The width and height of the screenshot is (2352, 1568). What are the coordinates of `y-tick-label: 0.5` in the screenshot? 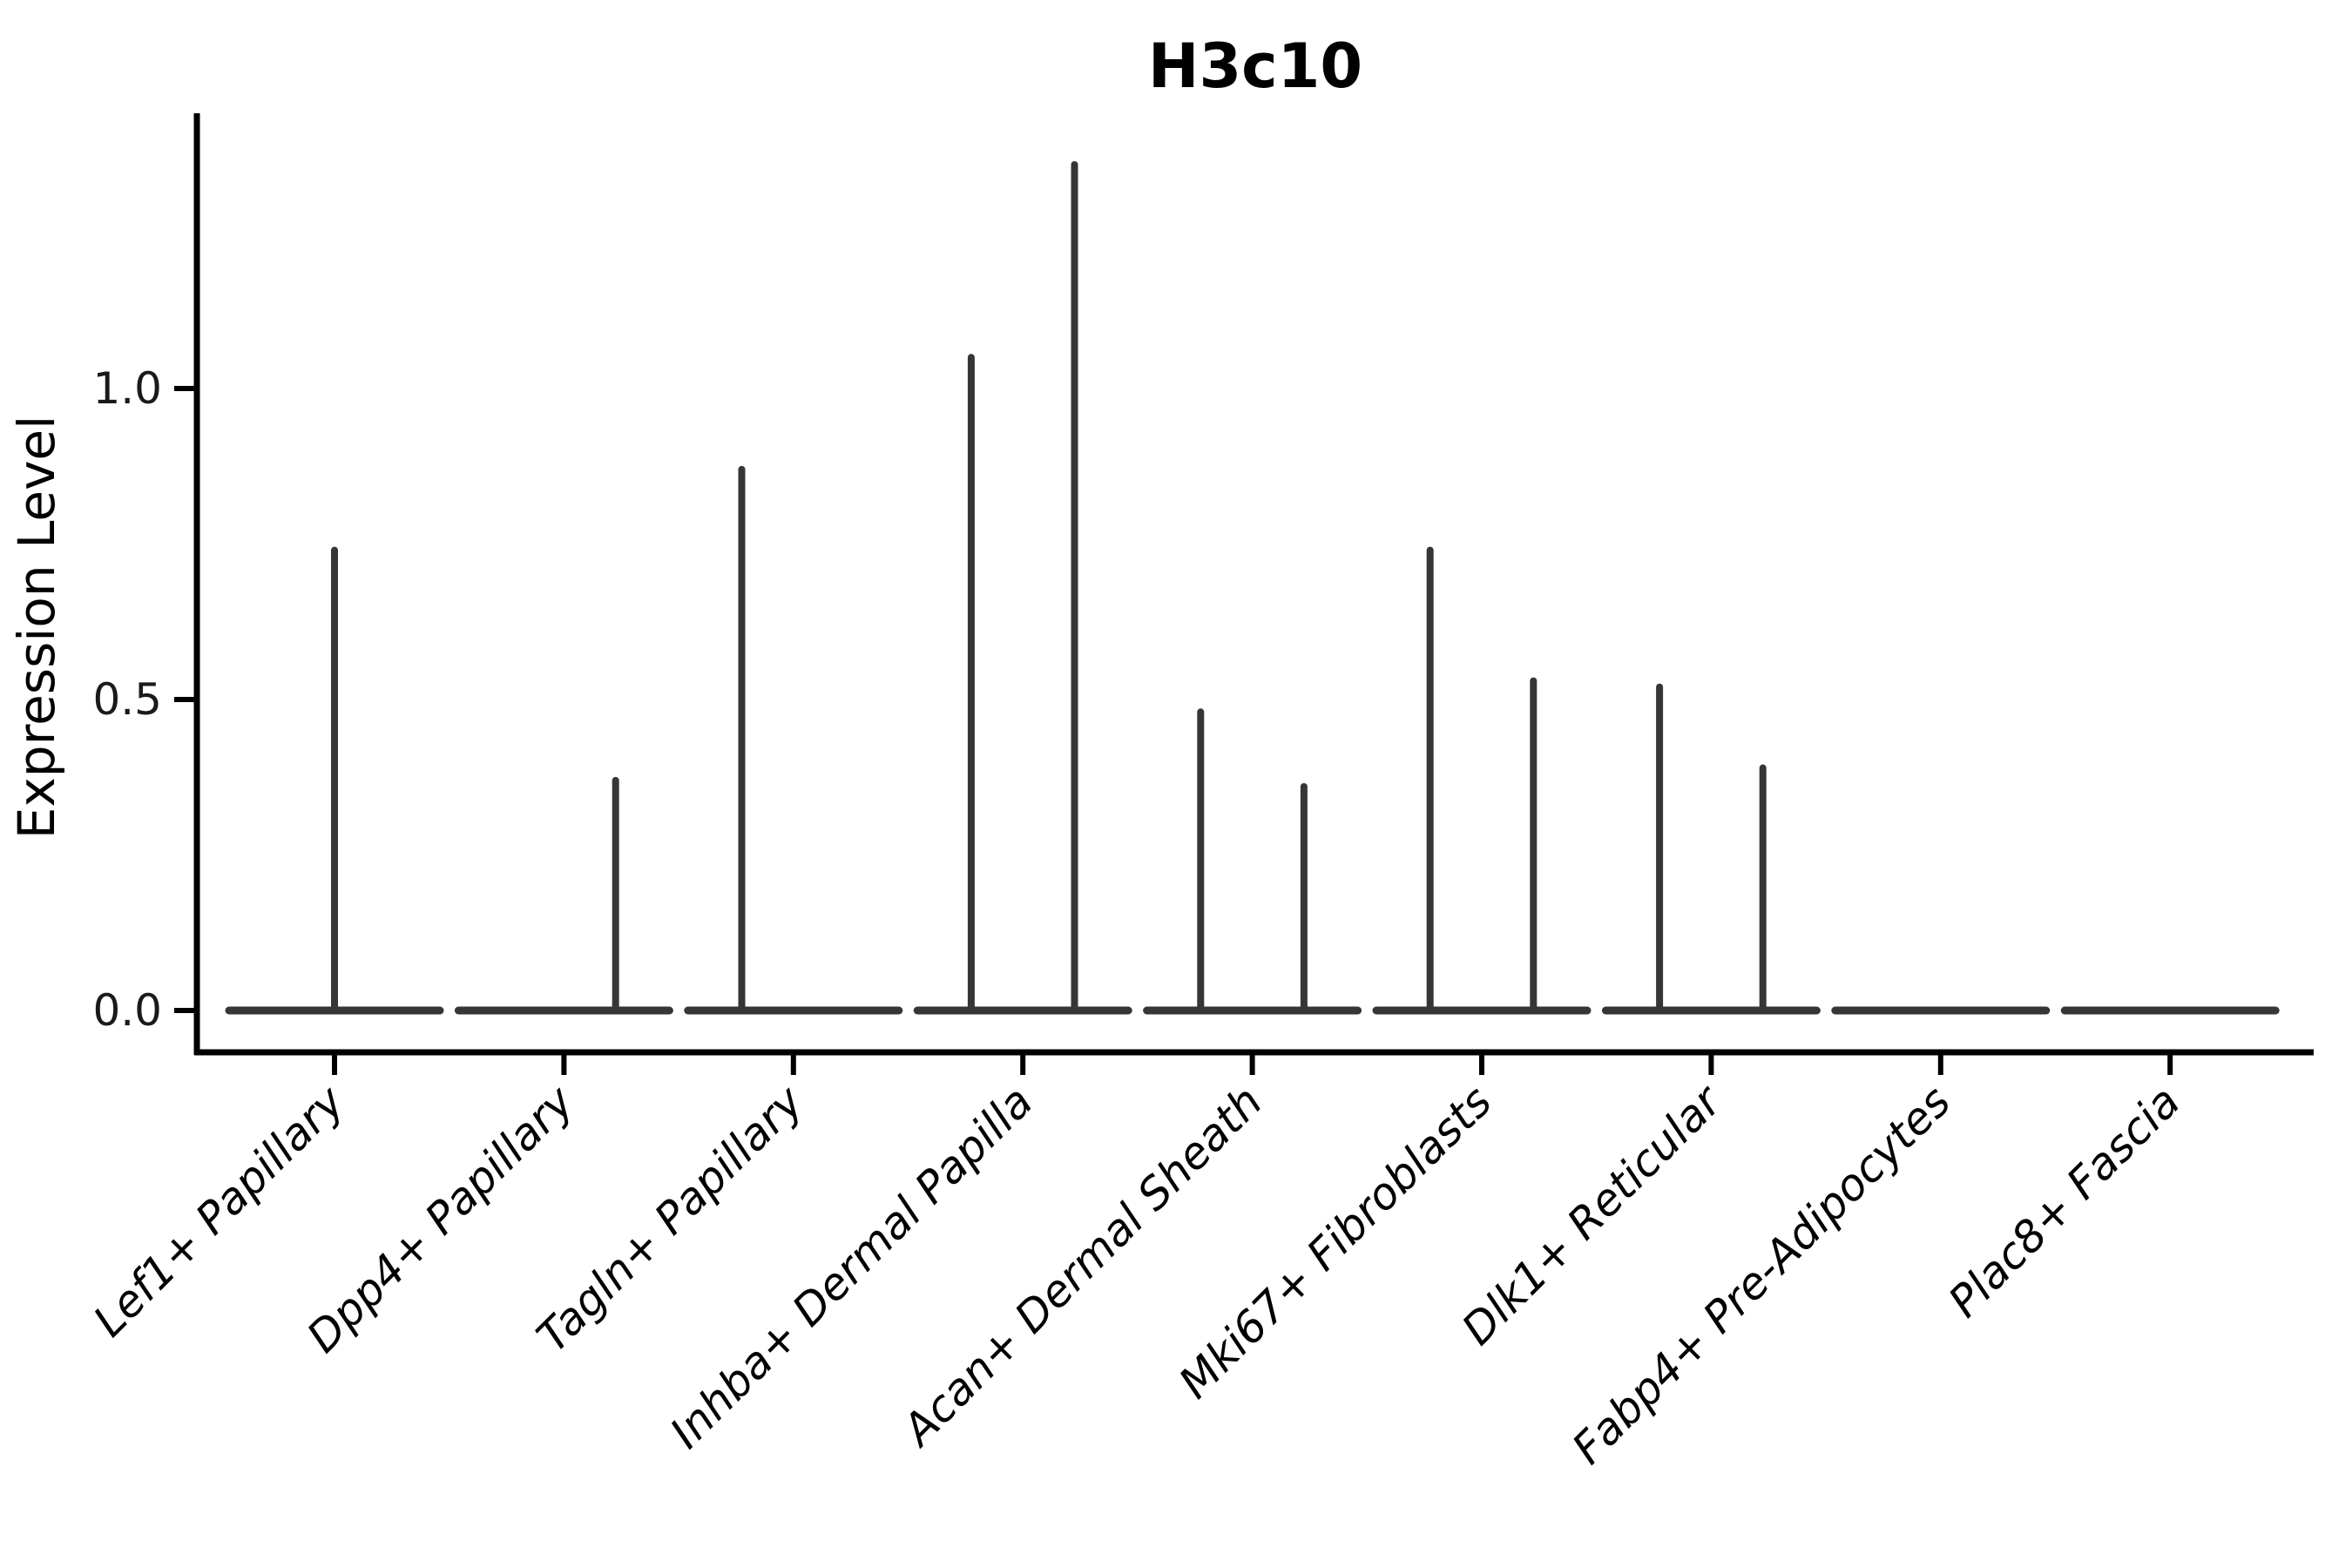 It's located at (127, 699).